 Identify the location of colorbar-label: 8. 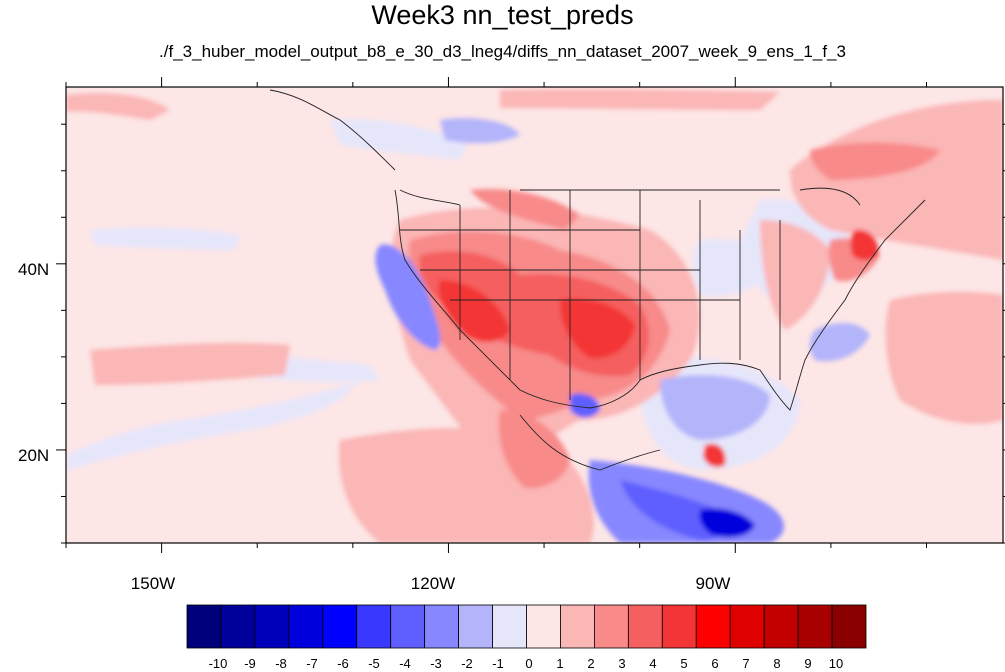
(776, 663).